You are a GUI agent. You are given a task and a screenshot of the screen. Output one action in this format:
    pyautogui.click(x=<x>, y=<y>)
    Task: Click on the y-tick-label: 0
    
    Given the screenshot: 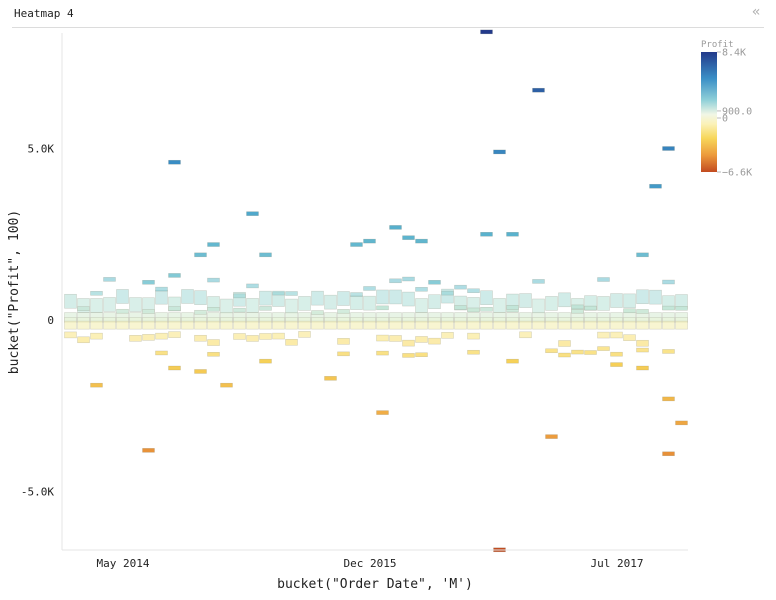 What is the action you would take?
    pyautogui.click(x=50, y=320)
    